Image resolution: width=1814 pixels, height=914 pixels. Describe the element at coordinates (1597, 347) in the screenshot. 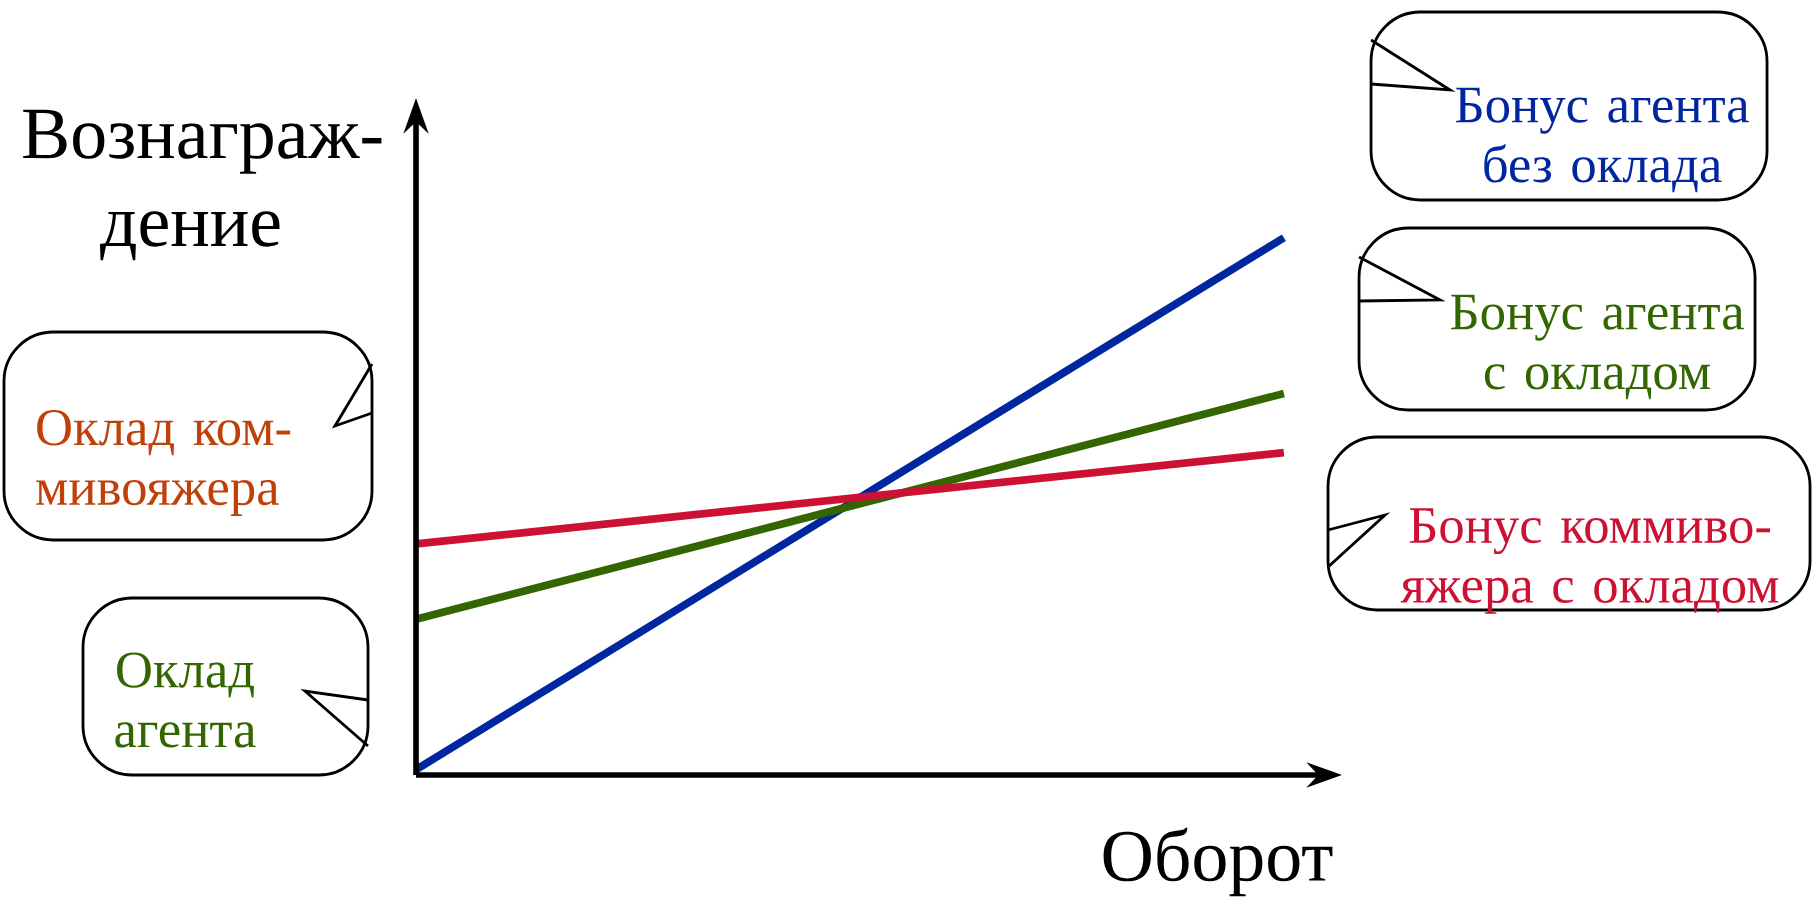

I see `text: Бонус агента с окладом` at that location.